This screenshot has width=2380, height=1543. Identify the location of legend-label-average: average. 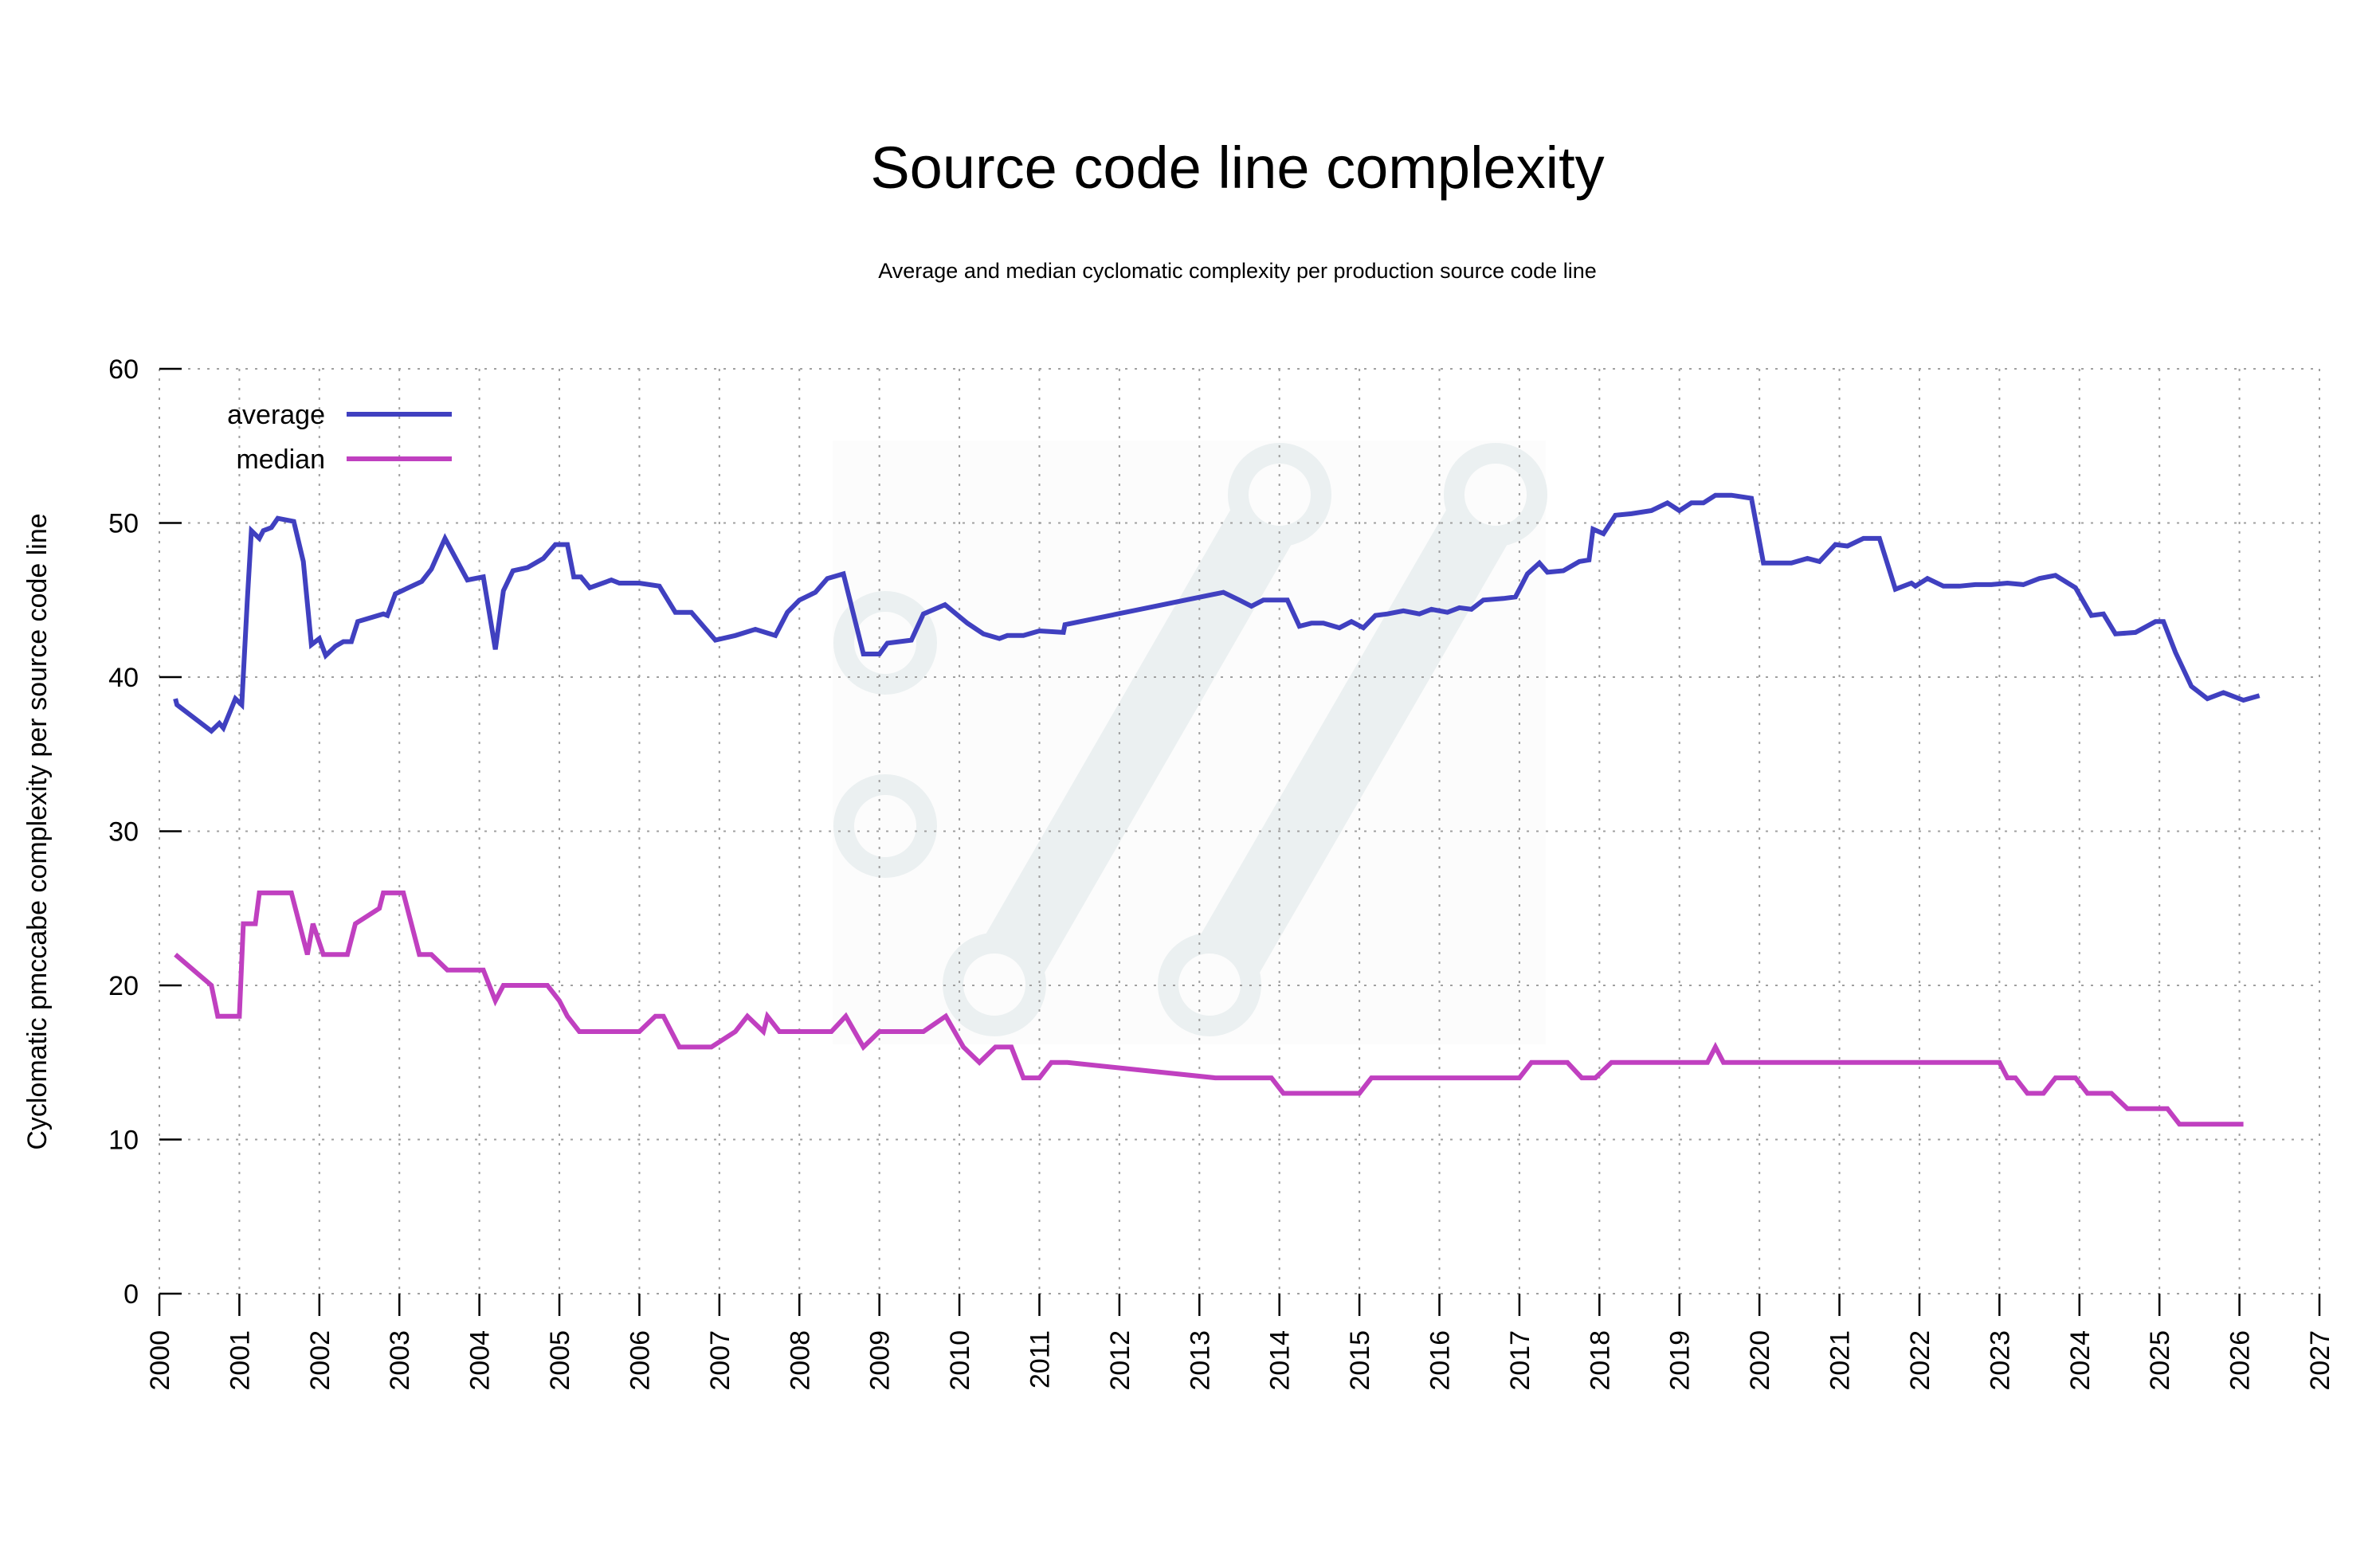
(276, 415).